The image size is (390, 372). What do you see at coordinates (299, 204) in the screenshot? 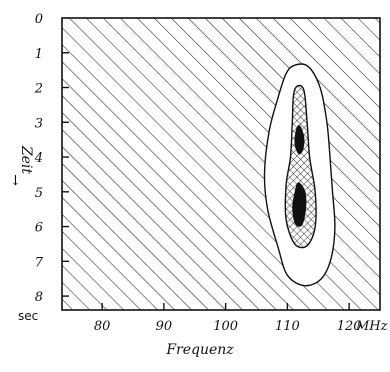
I see `contour-core-lower` at bounding box center [299, 204].